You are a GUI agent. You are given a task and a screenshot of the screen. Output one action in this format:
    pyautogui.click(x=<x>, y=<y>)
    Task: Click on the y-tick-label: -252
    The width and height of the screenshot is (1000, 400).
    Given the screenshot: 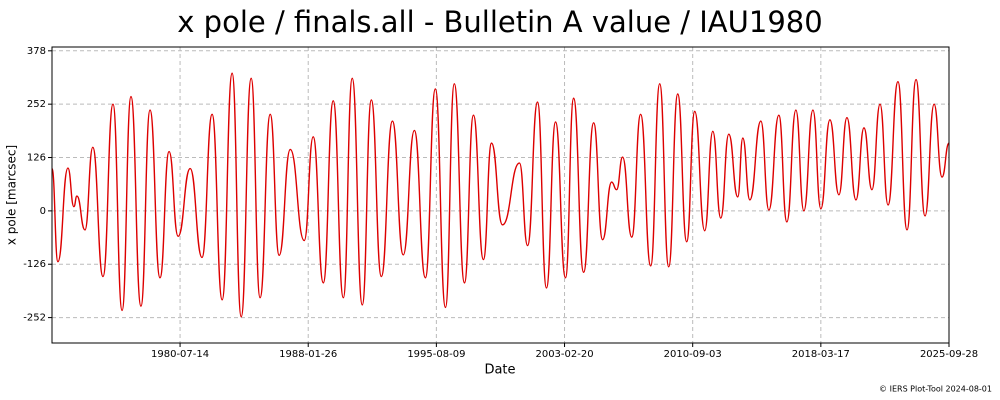 What is the action you would take?
    pyautogui.click(x=34, y=318)
    